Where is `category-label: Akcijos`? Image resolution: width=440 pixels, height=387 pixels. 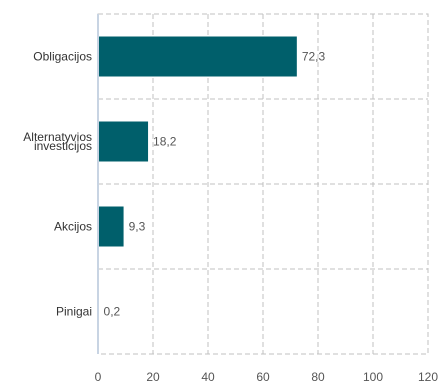 category-label: Akcijos is located at coordinates (73, 227).